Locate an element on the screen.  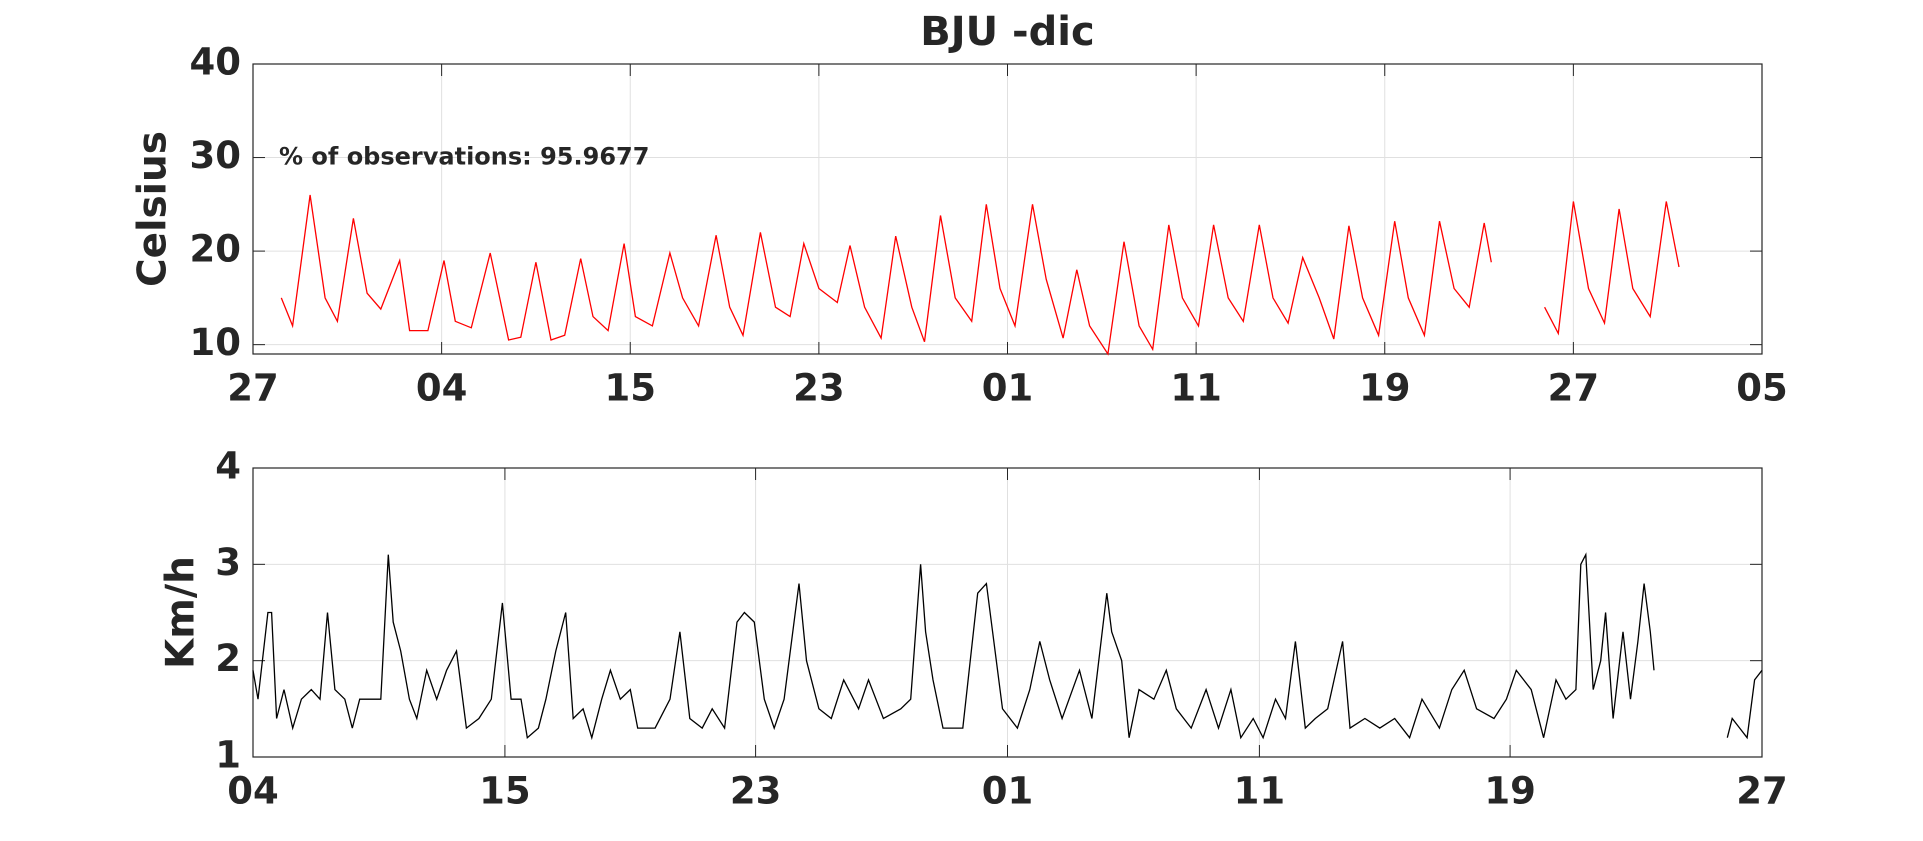
y-tick-label: 30 is located at coordinates (216, 155).